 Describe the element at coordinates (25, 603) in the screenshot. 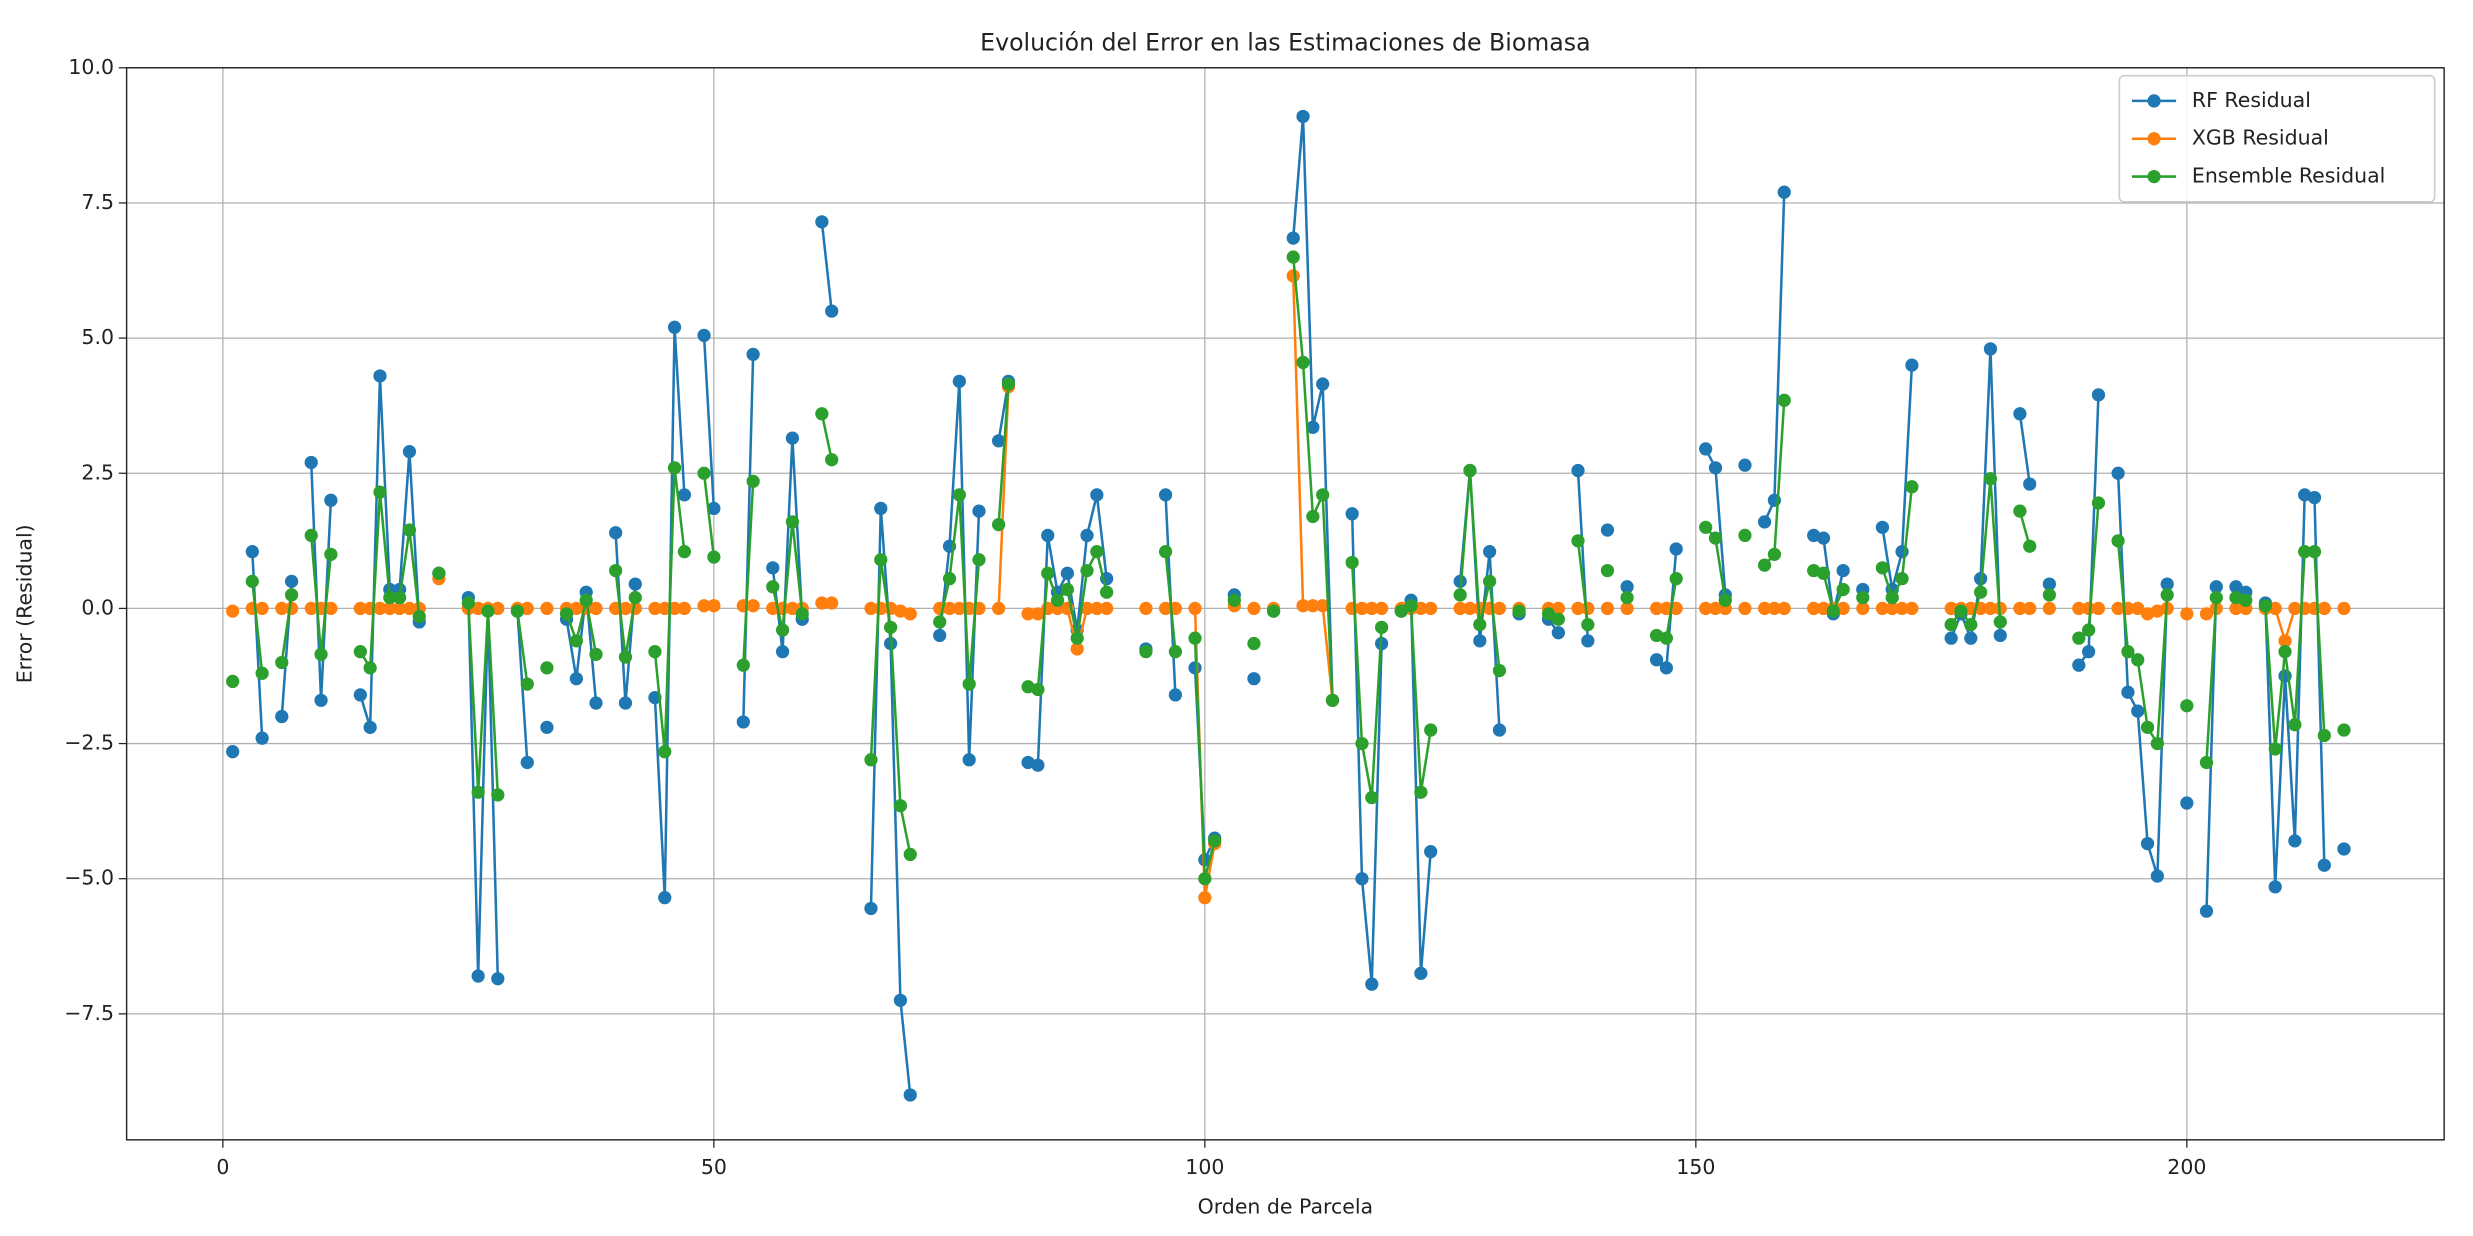

I see `y-axis-label: Error (Residual)` at that location.